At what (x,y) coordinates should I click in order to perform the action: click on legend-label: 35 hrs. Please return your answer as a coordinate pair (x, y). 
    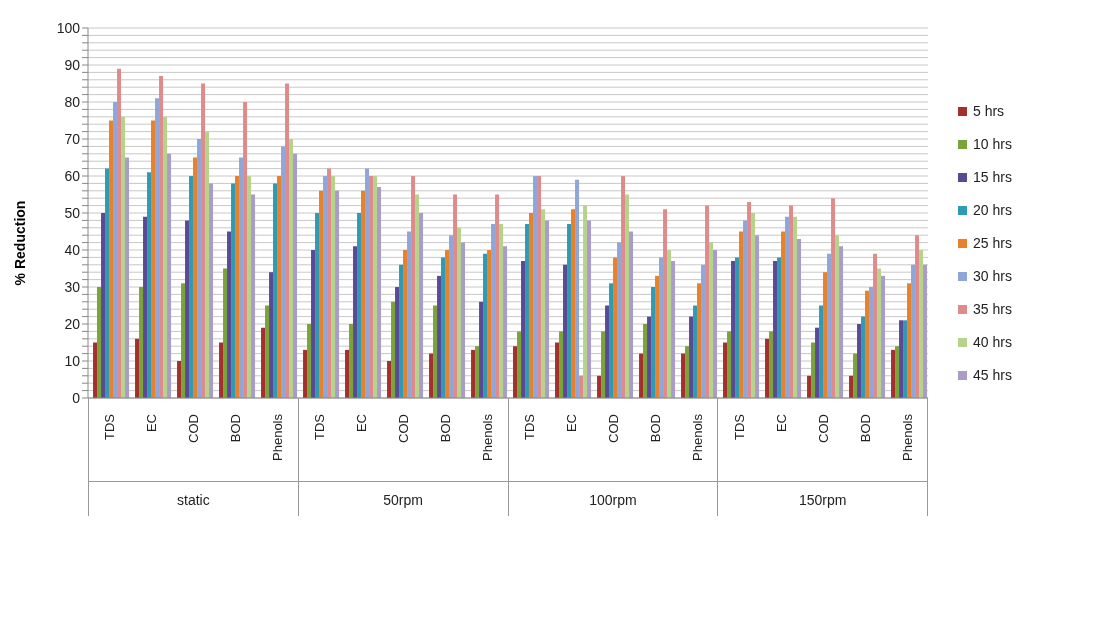
    Looking at the image, I should click on (992, 309).